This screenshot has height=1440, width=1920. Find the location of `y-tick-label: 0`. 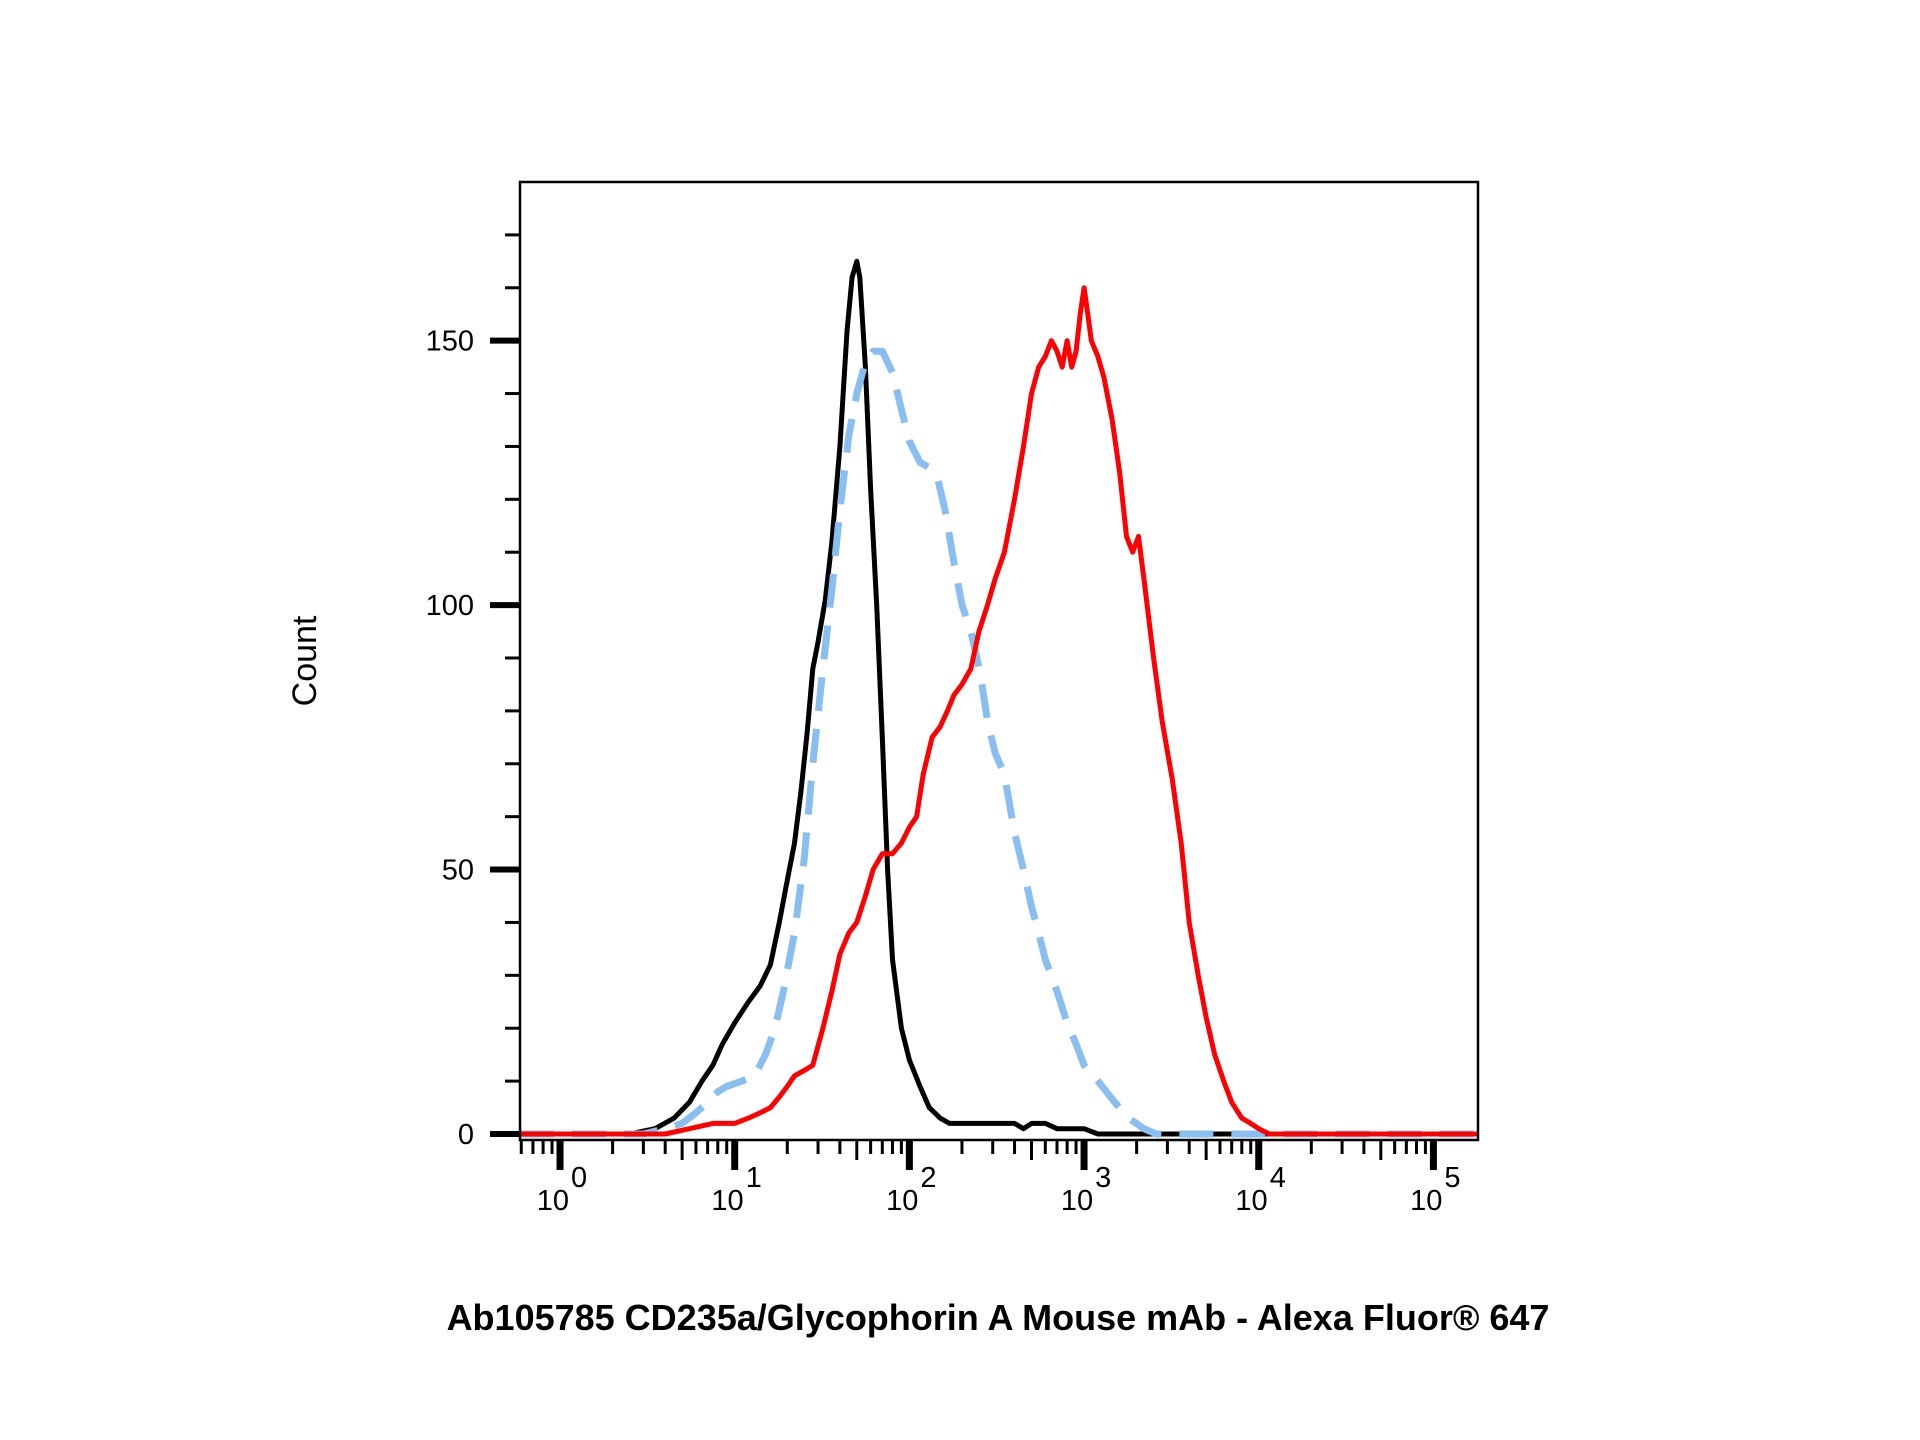

y-tick-label: 0 is located at coordinates (466, 1135).